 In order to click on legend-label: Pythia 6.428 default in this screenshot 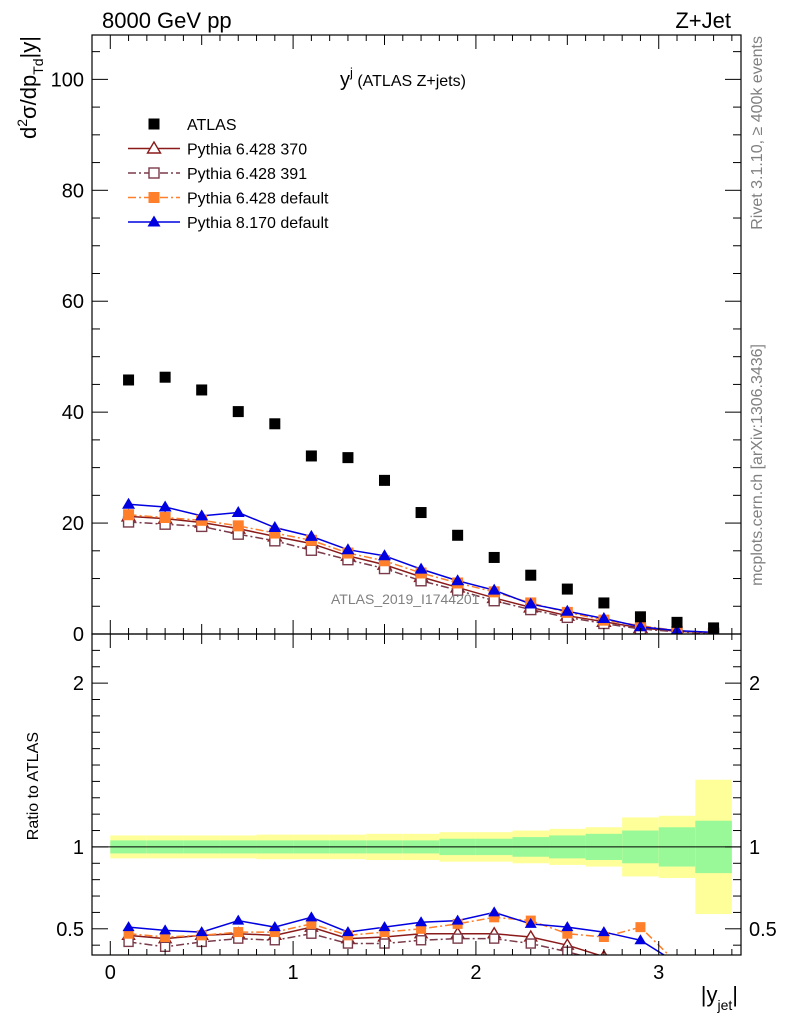, I will do `click(258, 199)`.